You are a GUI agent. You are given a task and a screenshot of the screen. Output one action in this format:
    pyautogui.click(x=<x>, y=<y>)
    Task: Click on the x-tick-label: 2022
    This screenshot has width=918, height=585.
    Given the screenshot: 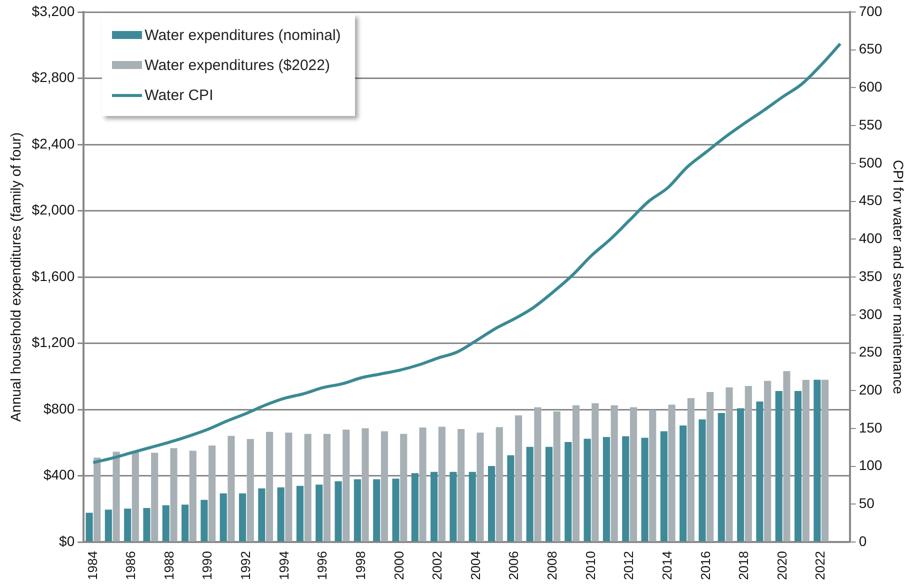 What is the action you would take?
    pyautogui.click(x=820, y=565)
    